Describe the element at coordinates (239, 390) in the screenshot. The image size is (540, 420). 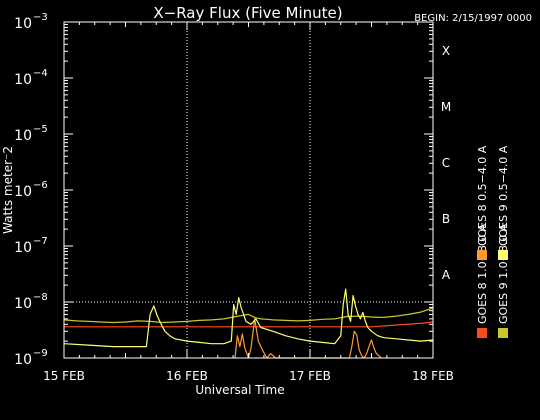
I see `x-axis-label: Universal Time` at that location.